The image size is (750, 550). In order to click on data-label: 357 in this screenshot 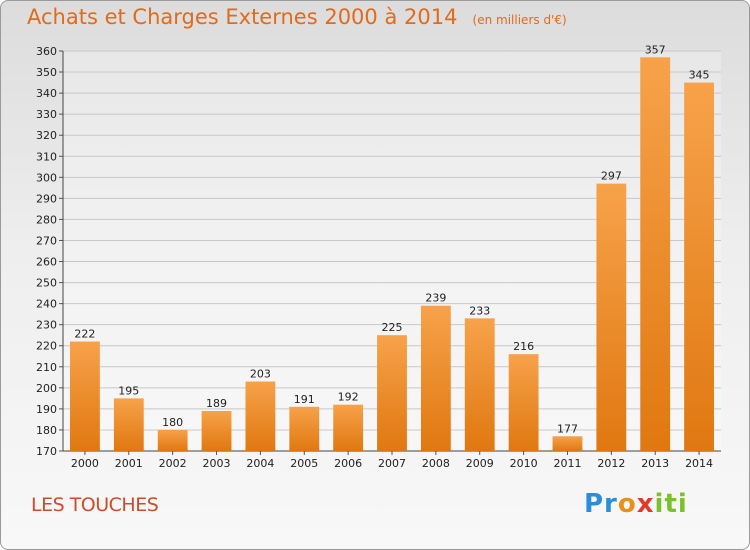, I will do `click(655, 49)`.